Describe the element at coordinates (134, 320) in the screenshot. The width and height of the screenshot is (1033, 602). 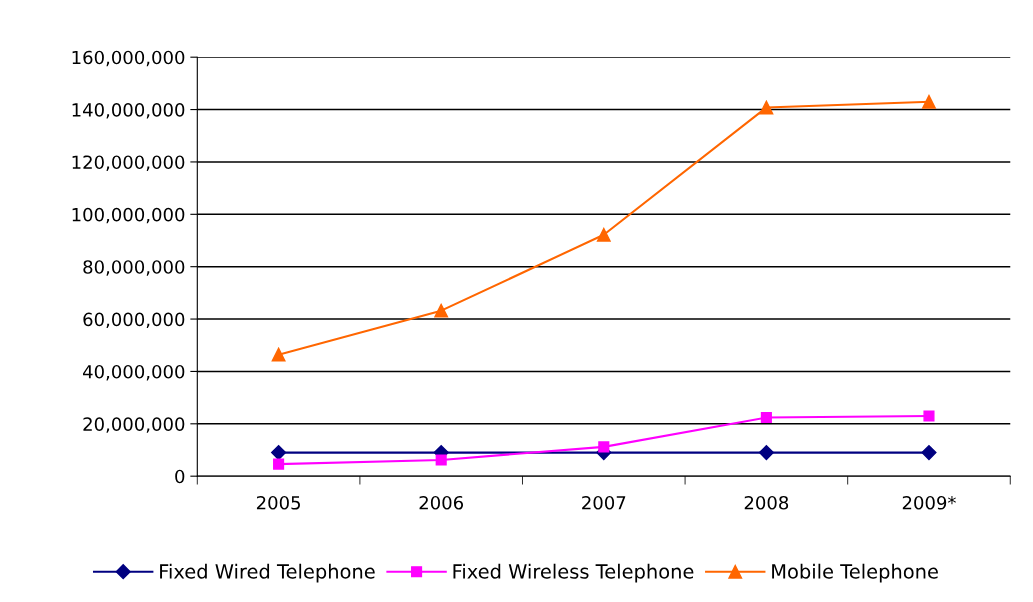
I see `y-tick-label: 60,000,000` at that location.